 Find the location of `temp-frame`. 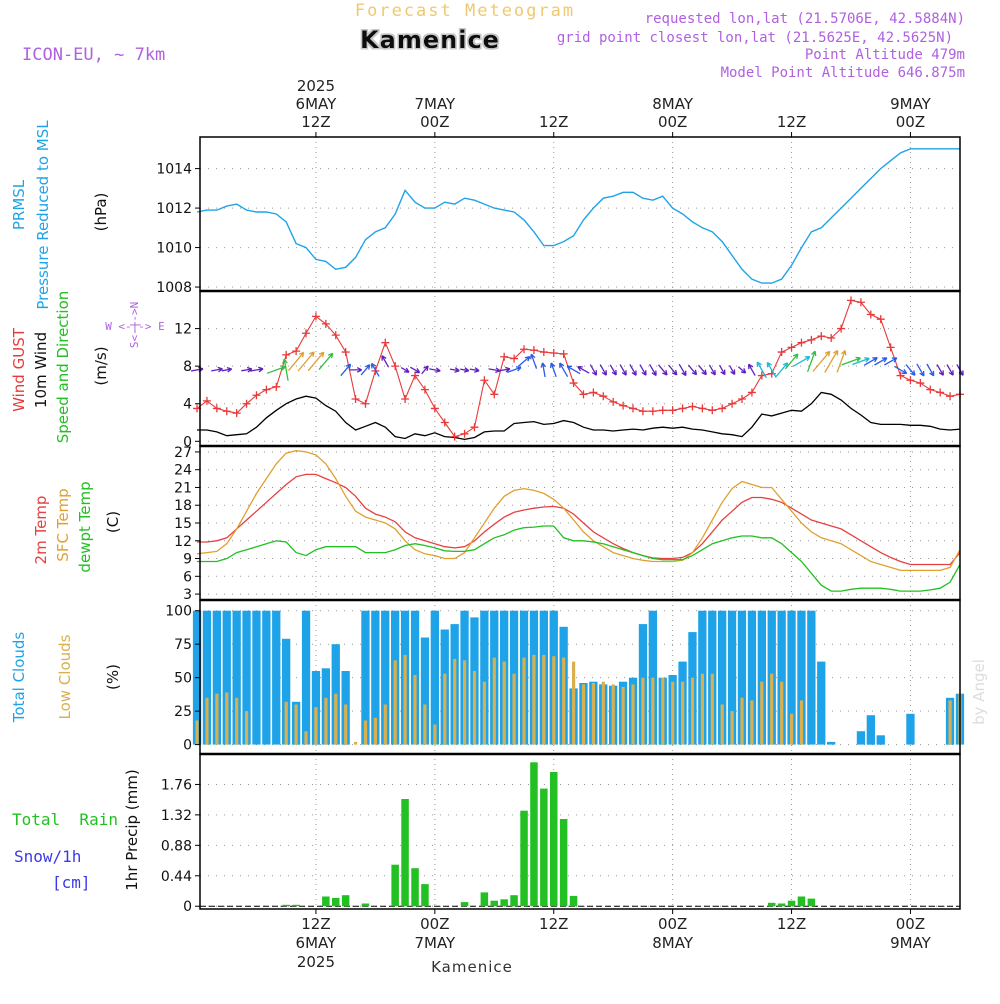

temp-frame is located at coordinates (580, 523).